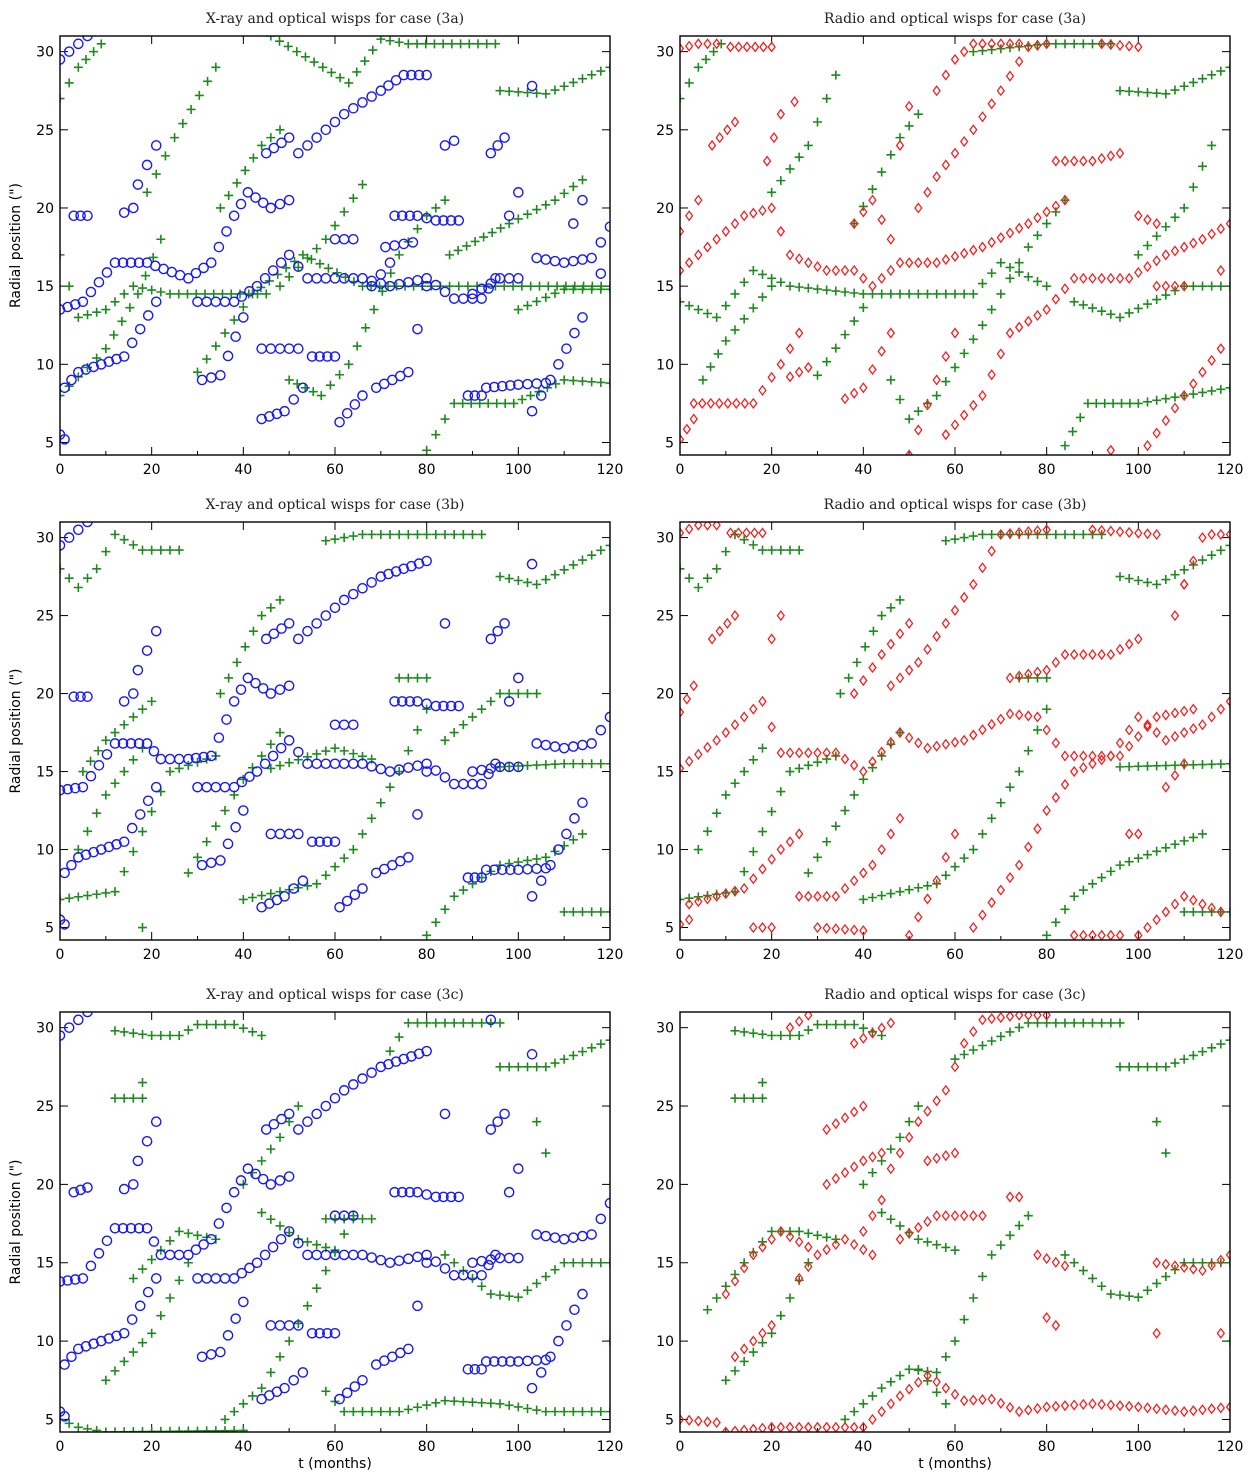 Image resolution: width=1253 pixels, height=1478 pixels. What do you see at coordinates (60, 955) in the screenshot?
I see `x-tick-label: 0` at bounding box center [60, 955].